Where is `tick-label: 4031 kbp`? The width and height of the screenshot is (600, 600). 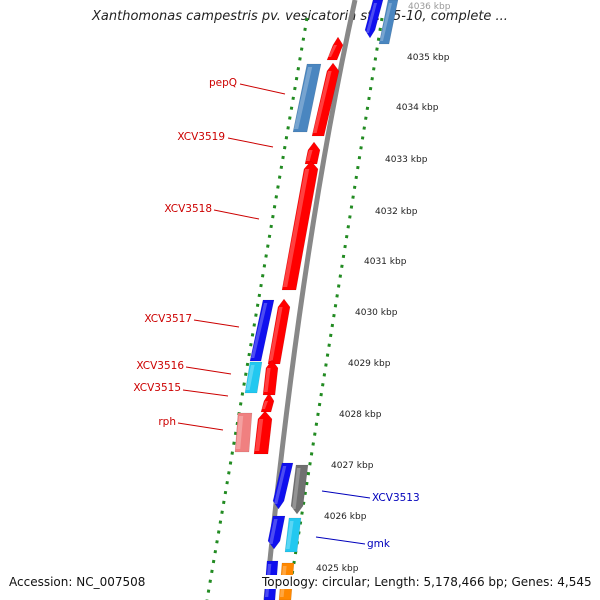 tick-label: 4031 kbp is located at coordinates (385, 262).